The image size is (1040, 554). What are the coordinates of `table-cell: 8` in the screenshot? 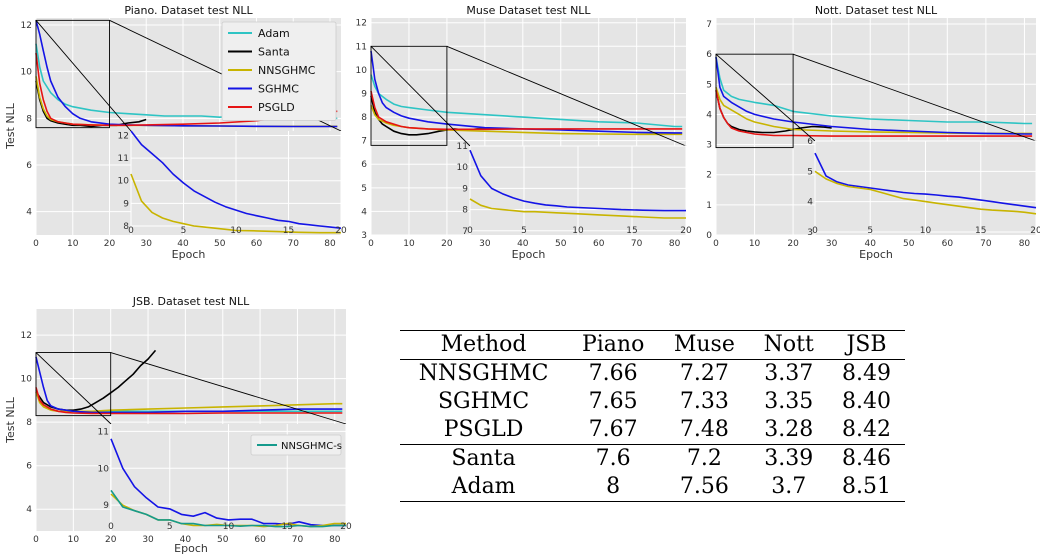 It's located at (613, 486).